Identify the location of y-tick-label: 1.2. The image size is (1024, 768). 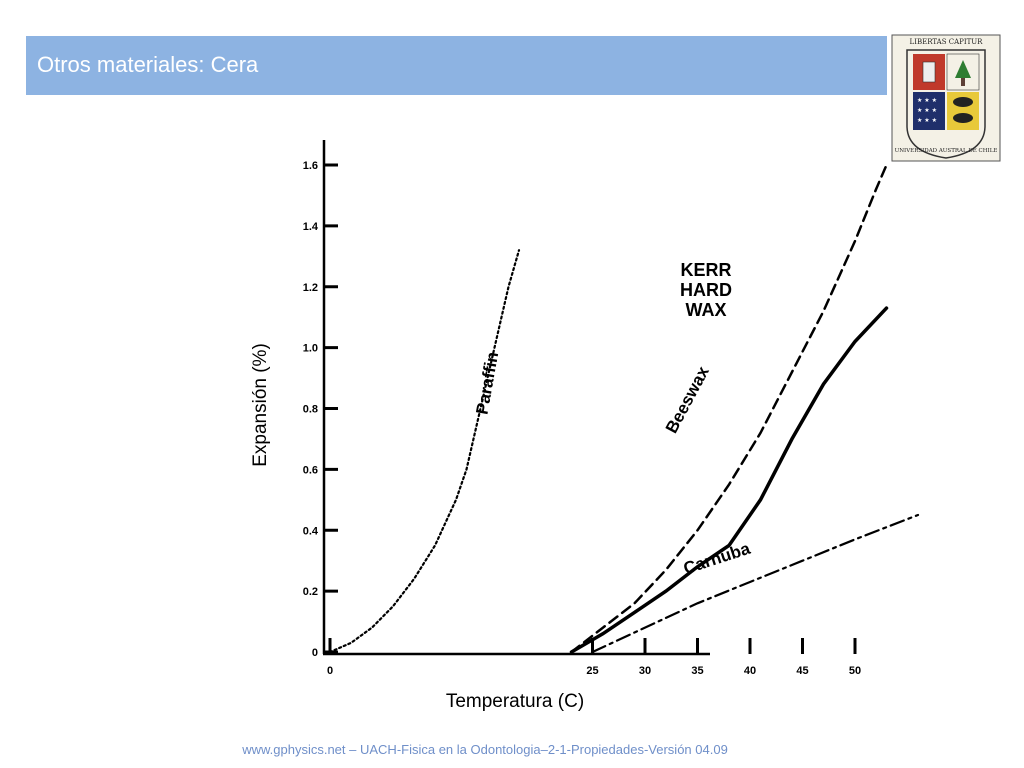
(310, 288).